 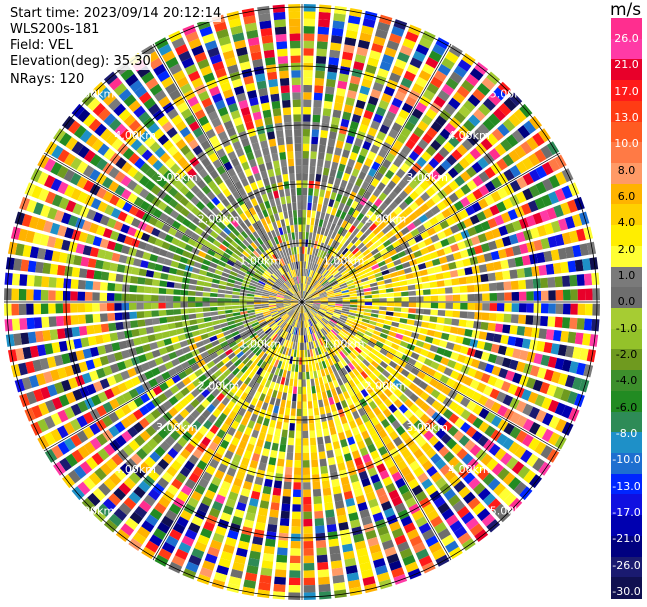 I want to click on range-ring-label: 3.00km, so click(x=427, y=427).